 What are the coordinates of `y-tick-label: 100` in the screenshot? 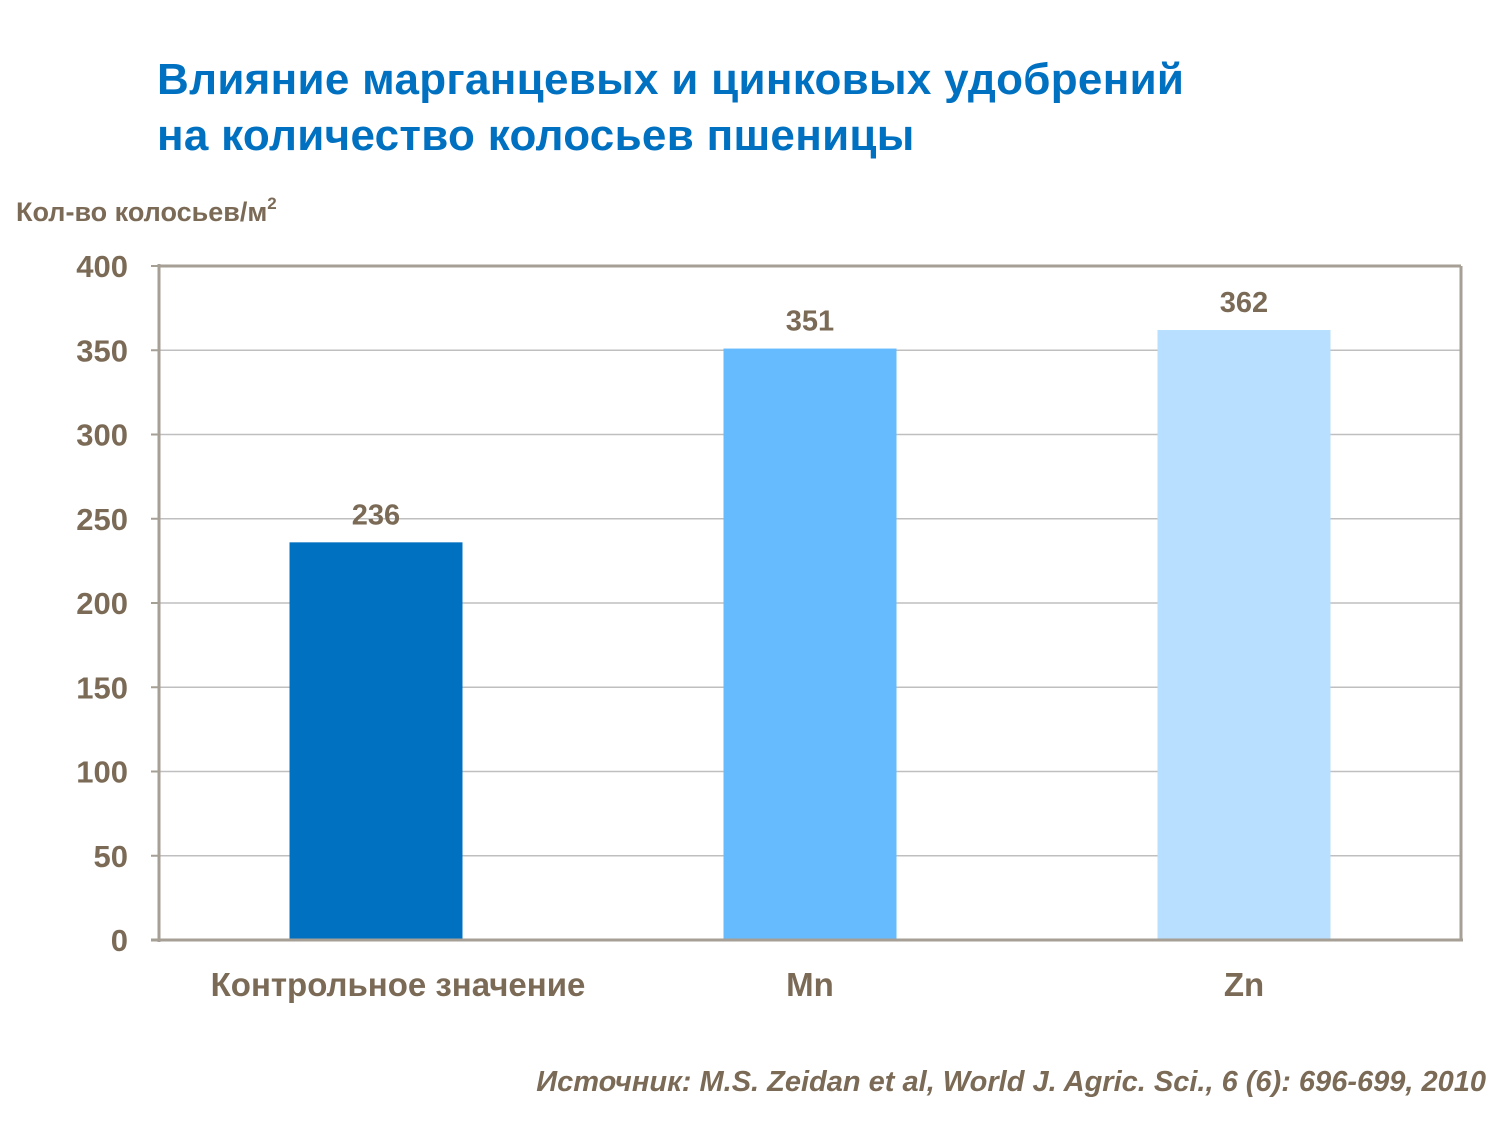 It's located at (102, 772).